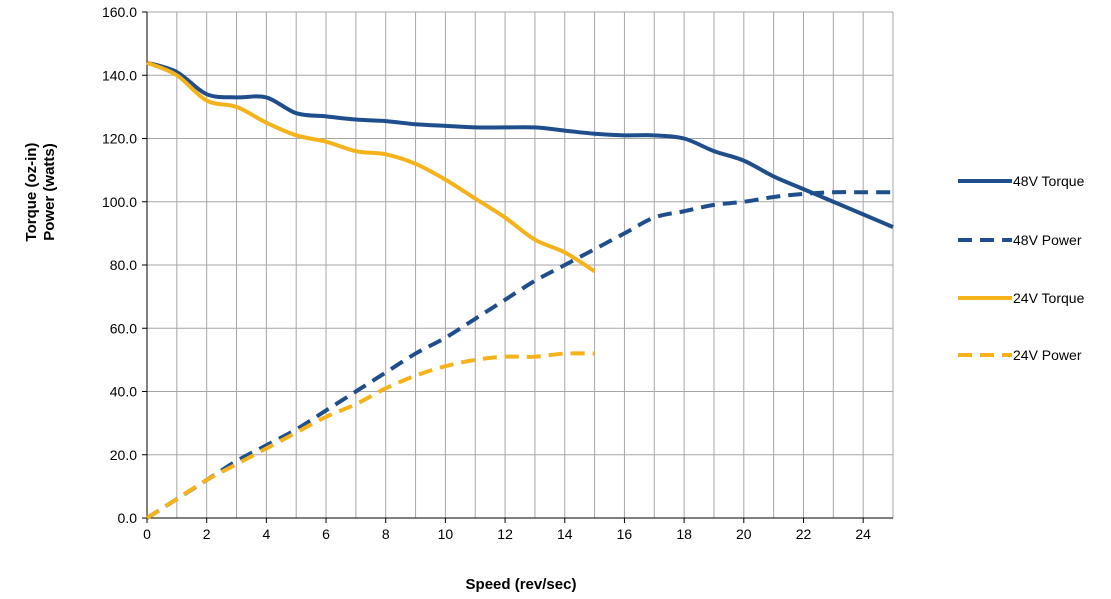  I want to click on x-tick-label: 4, so click(266, 534).